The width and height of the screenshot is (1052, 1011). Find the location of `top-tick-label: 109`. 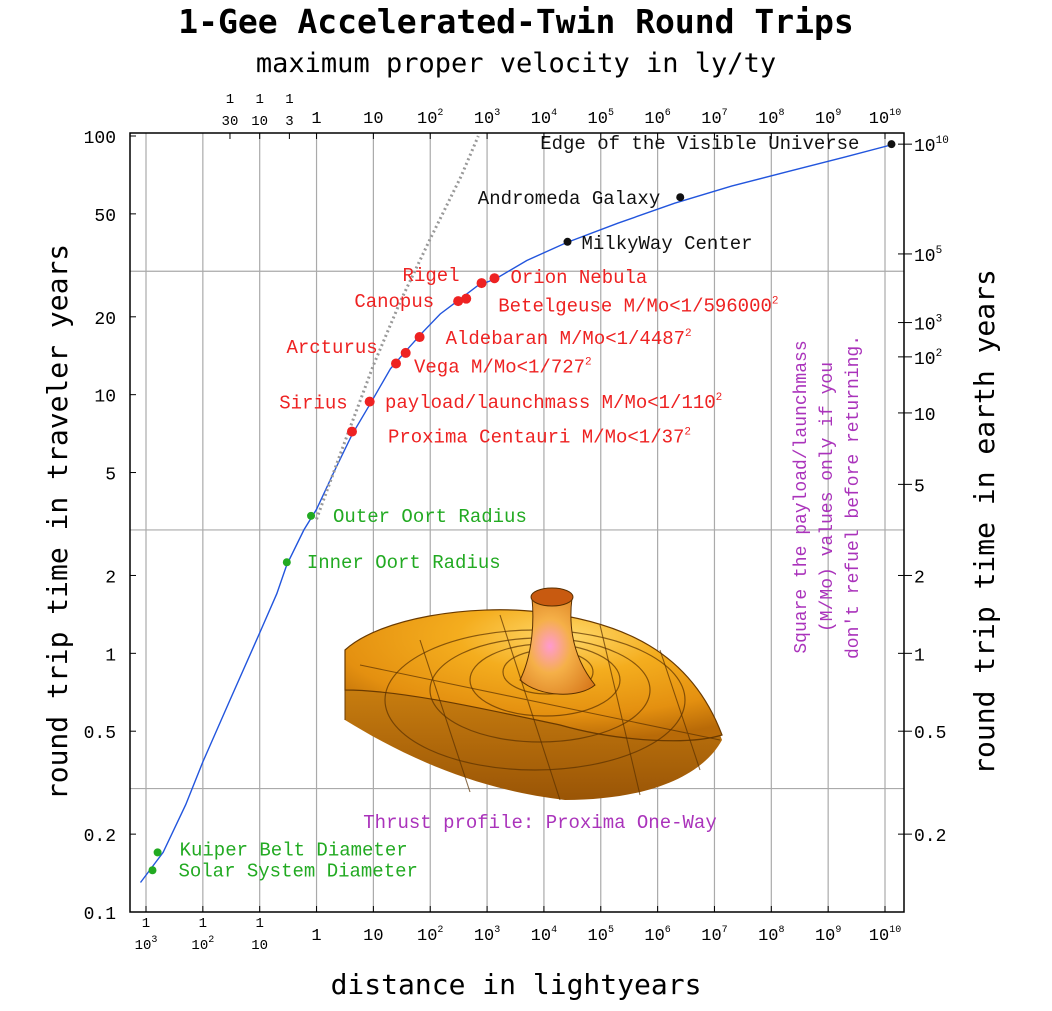

top-tick-label: 109 is located at coordinates (828, 118).